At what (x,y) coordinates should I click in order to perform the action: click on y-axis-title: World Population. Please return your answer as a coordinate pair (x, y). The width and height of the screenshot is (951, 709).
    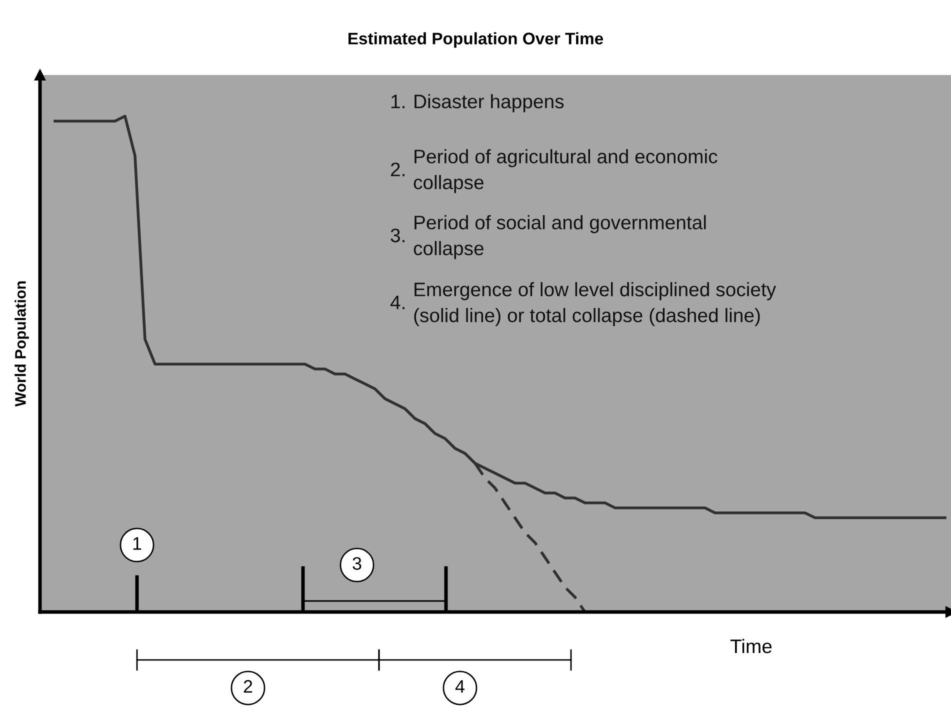
    Looking at the image, I should click on (21, 344).